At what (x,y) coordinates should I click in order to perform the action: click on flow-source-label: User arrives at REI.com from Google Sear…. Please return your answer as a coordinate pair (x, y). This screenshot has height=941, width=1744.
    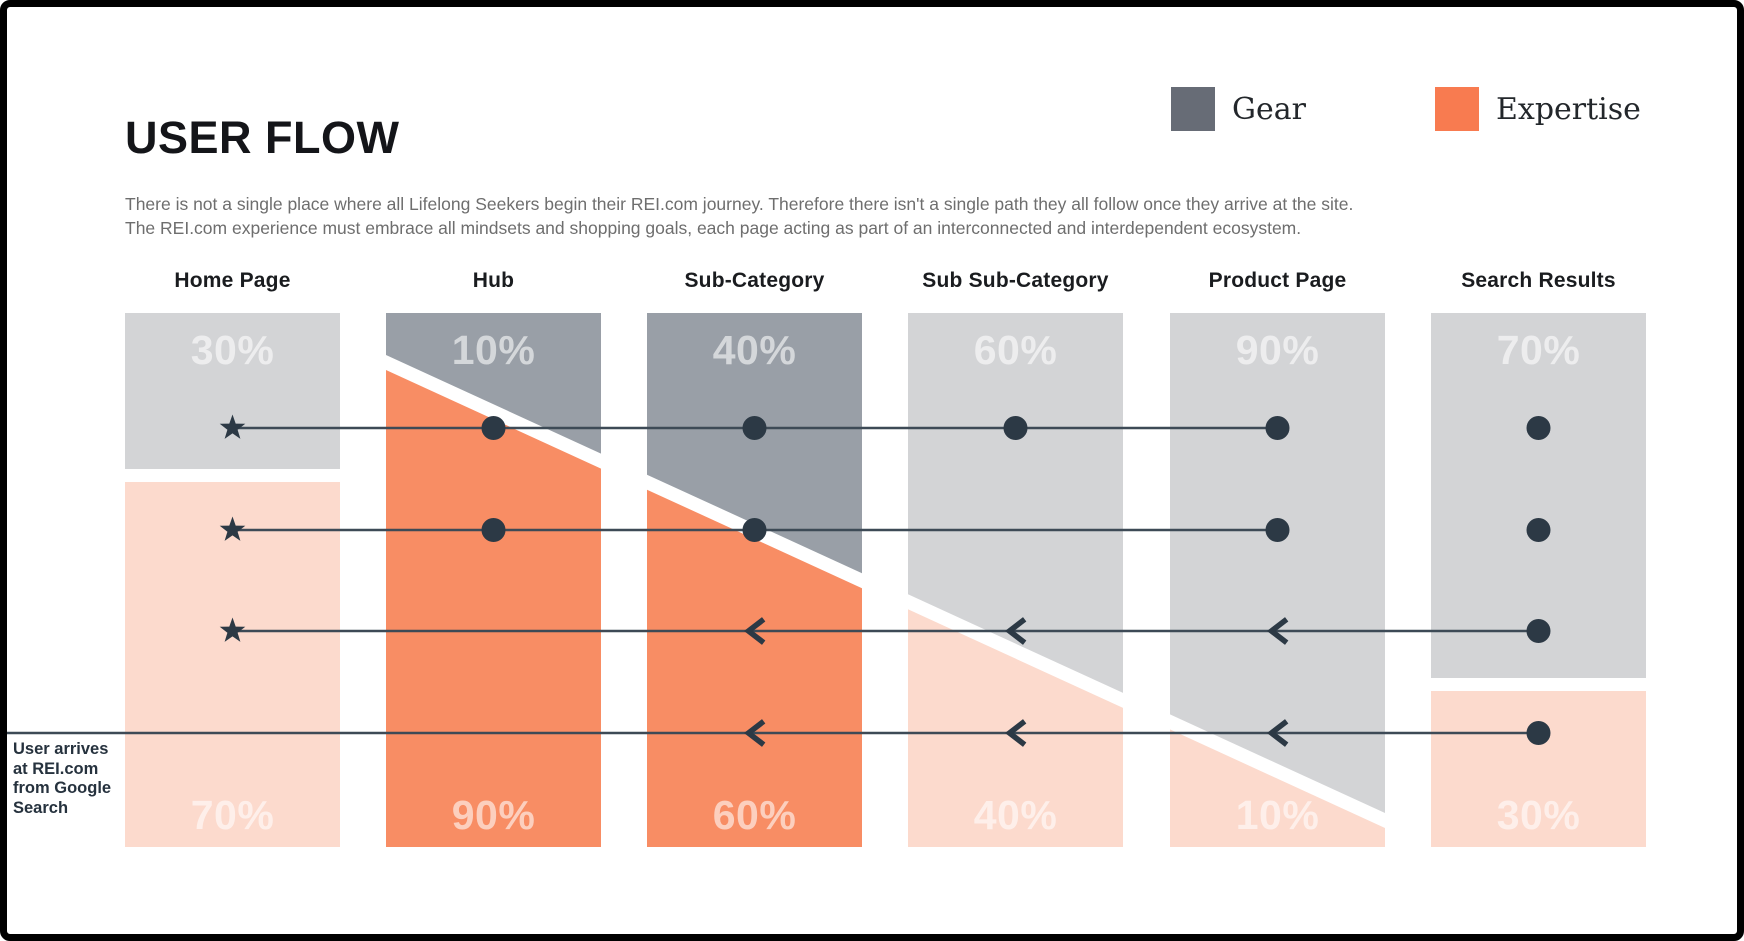
    Looking at the image, I should click on (62, 778).